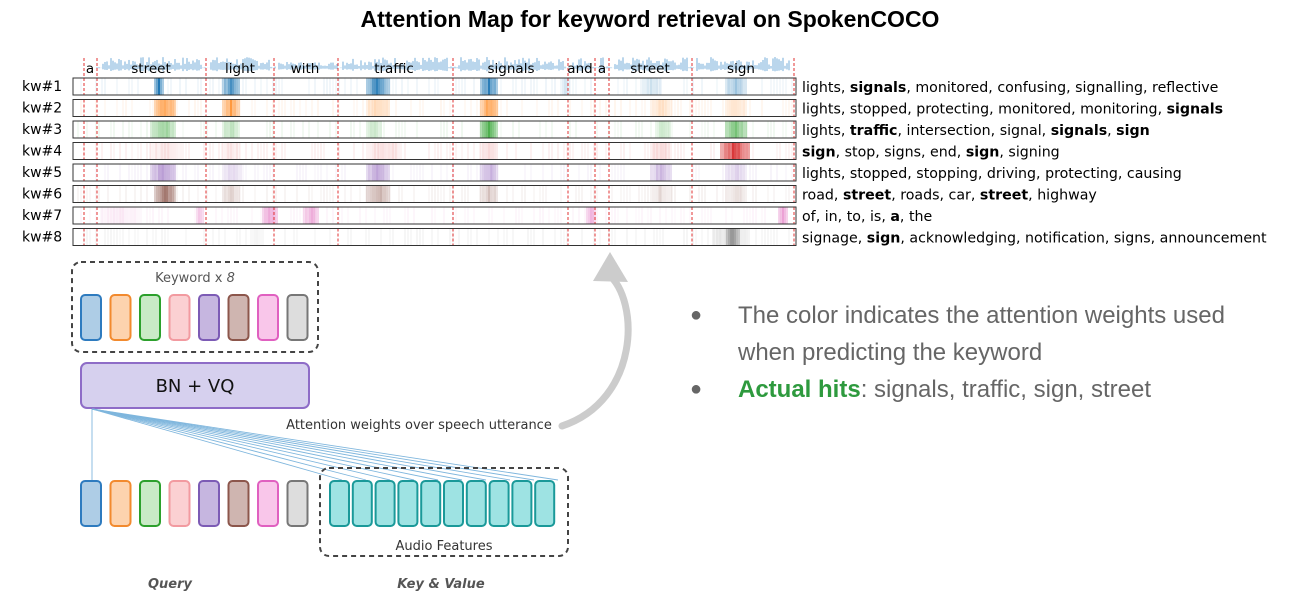 Image resolution: width=1300 pixels, height=605 pixels. I want to click on keyword-token, so click(268, 317).